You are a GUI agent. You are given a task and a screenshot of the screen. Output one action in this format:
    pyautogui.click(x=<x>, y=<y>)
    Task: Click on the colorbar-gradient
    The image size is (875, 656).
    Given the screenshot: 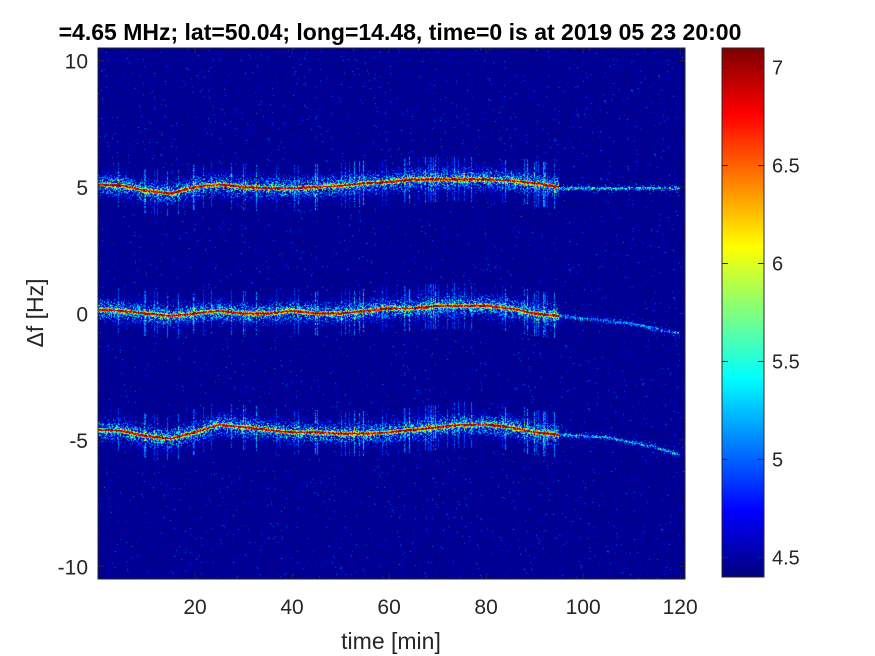 What is the action you would take?
    pyautogui.click(x=743, y=312)
    